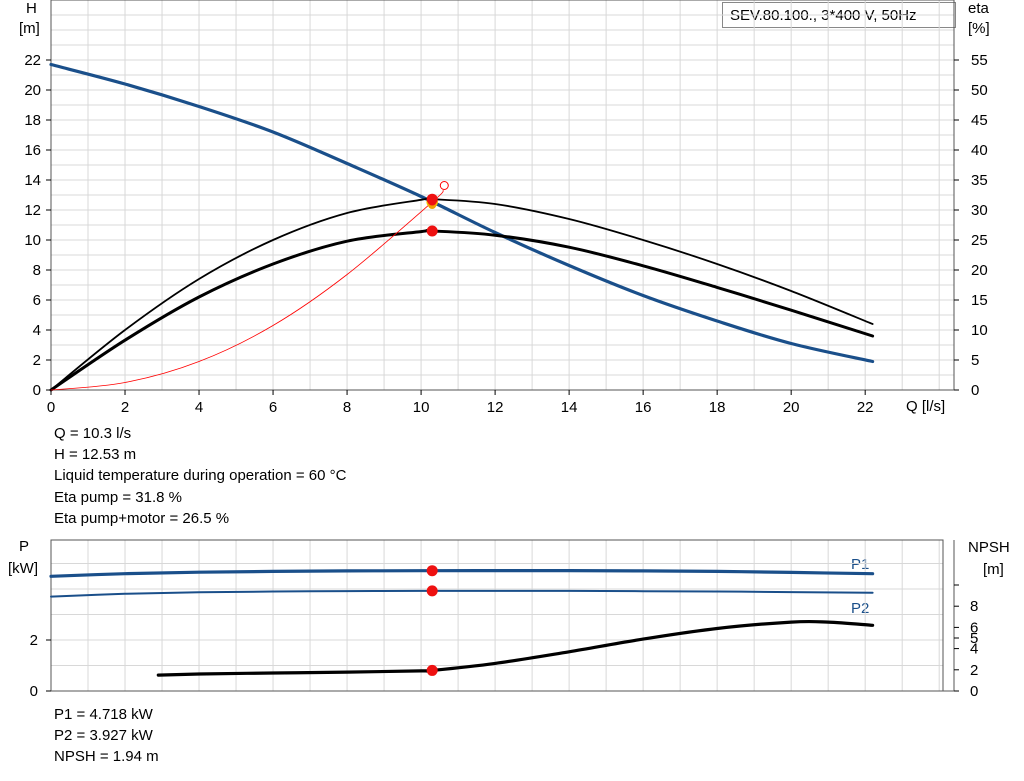  What do you see at coordinates (95, 455) in the screenshot?
I see `readout-h: H = 12.53 m` at bounding box center [95, 455].